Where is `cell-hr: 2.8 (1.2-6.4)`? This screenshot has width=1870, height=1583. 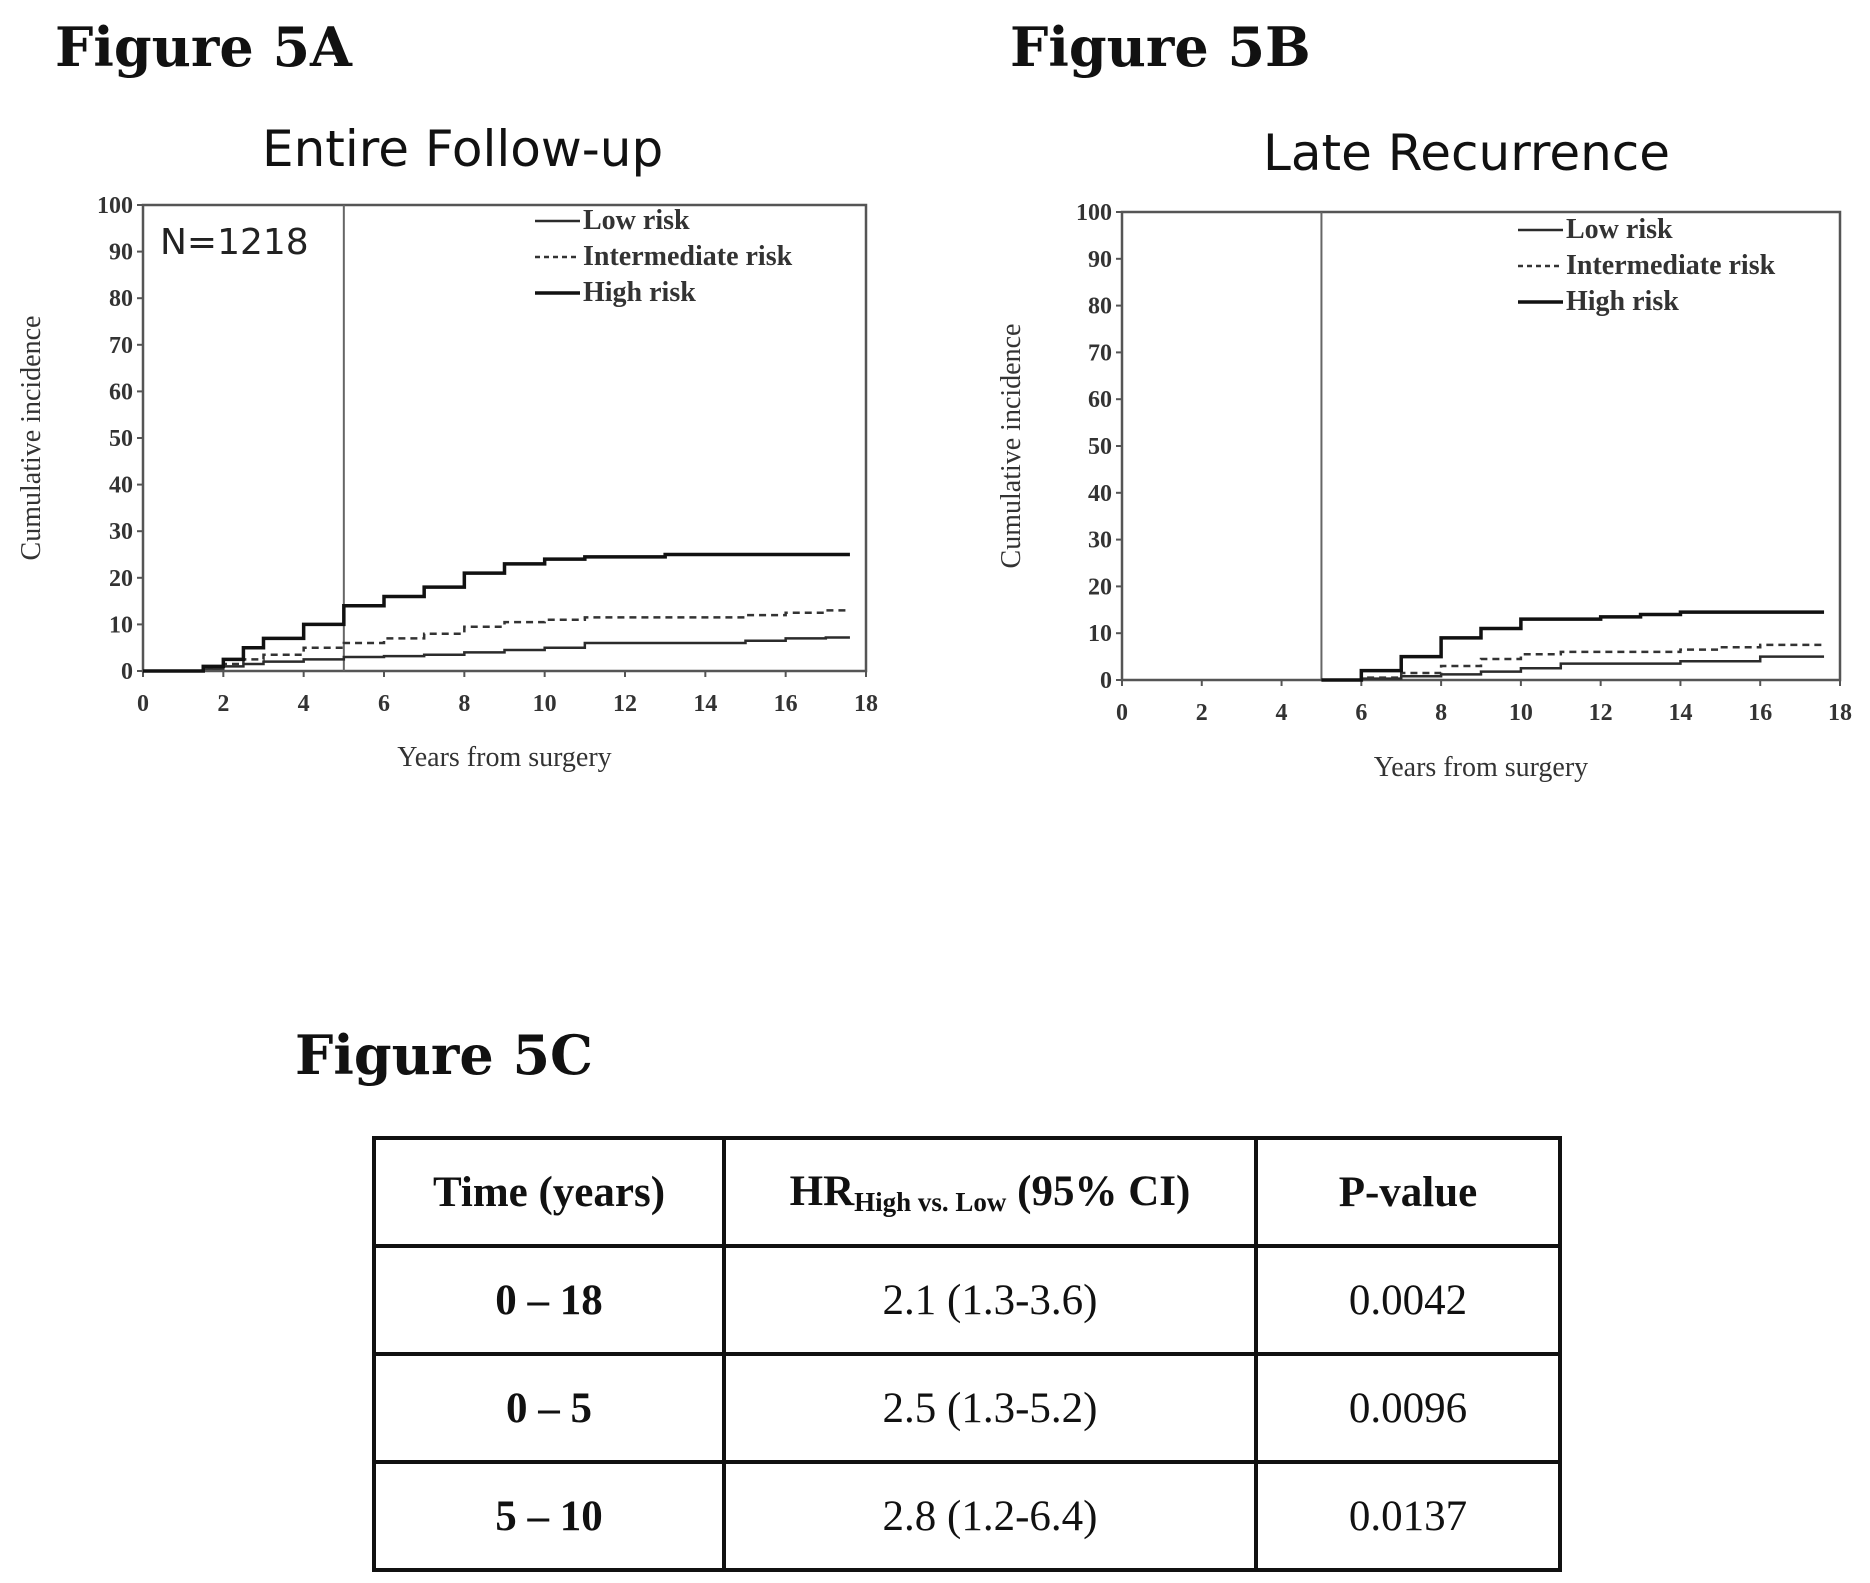 cell-hr: 2.8 (1.2-6.4) is located at coordinates (990, 1516).